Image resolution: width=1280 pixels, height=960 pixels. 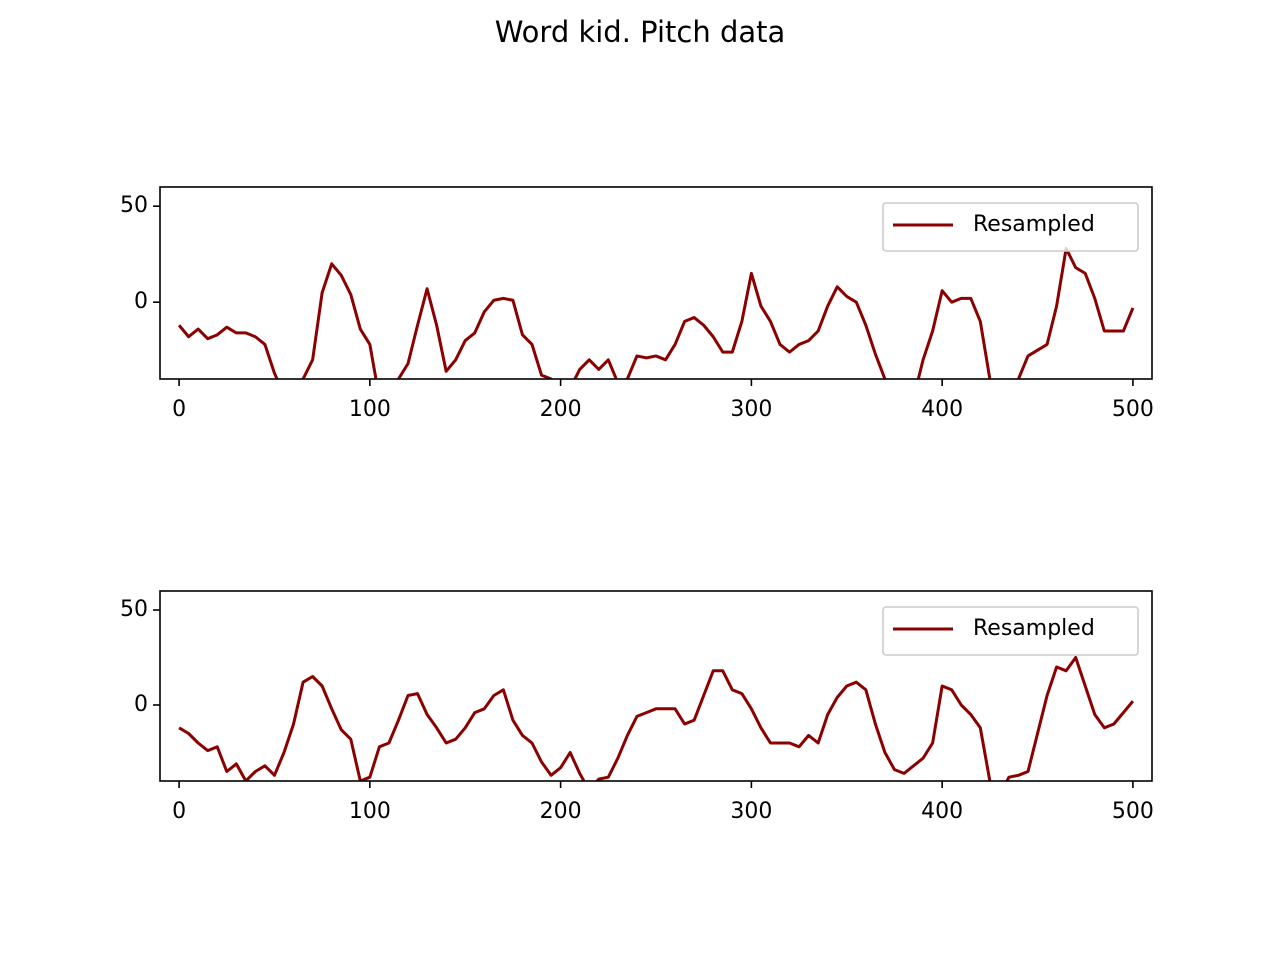 What do you see at coordinates (640, 32) in the screenshot?
I see `figure-title: Word kid. Pitch data` at bounding box center [640, 32].